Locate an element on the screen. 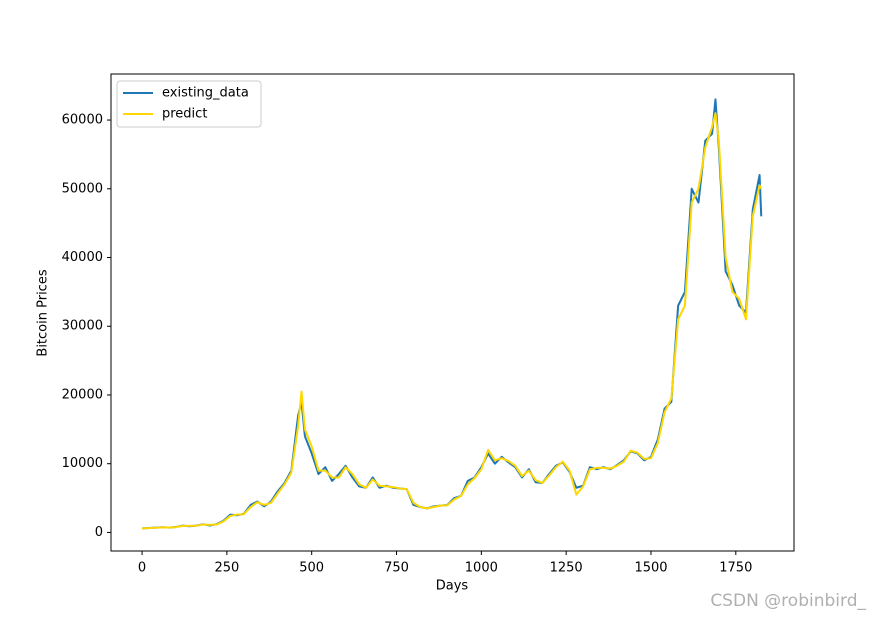 This screenshot has width=882, height=619. y-tick-label: 0 is located at coordinates (99, 532).